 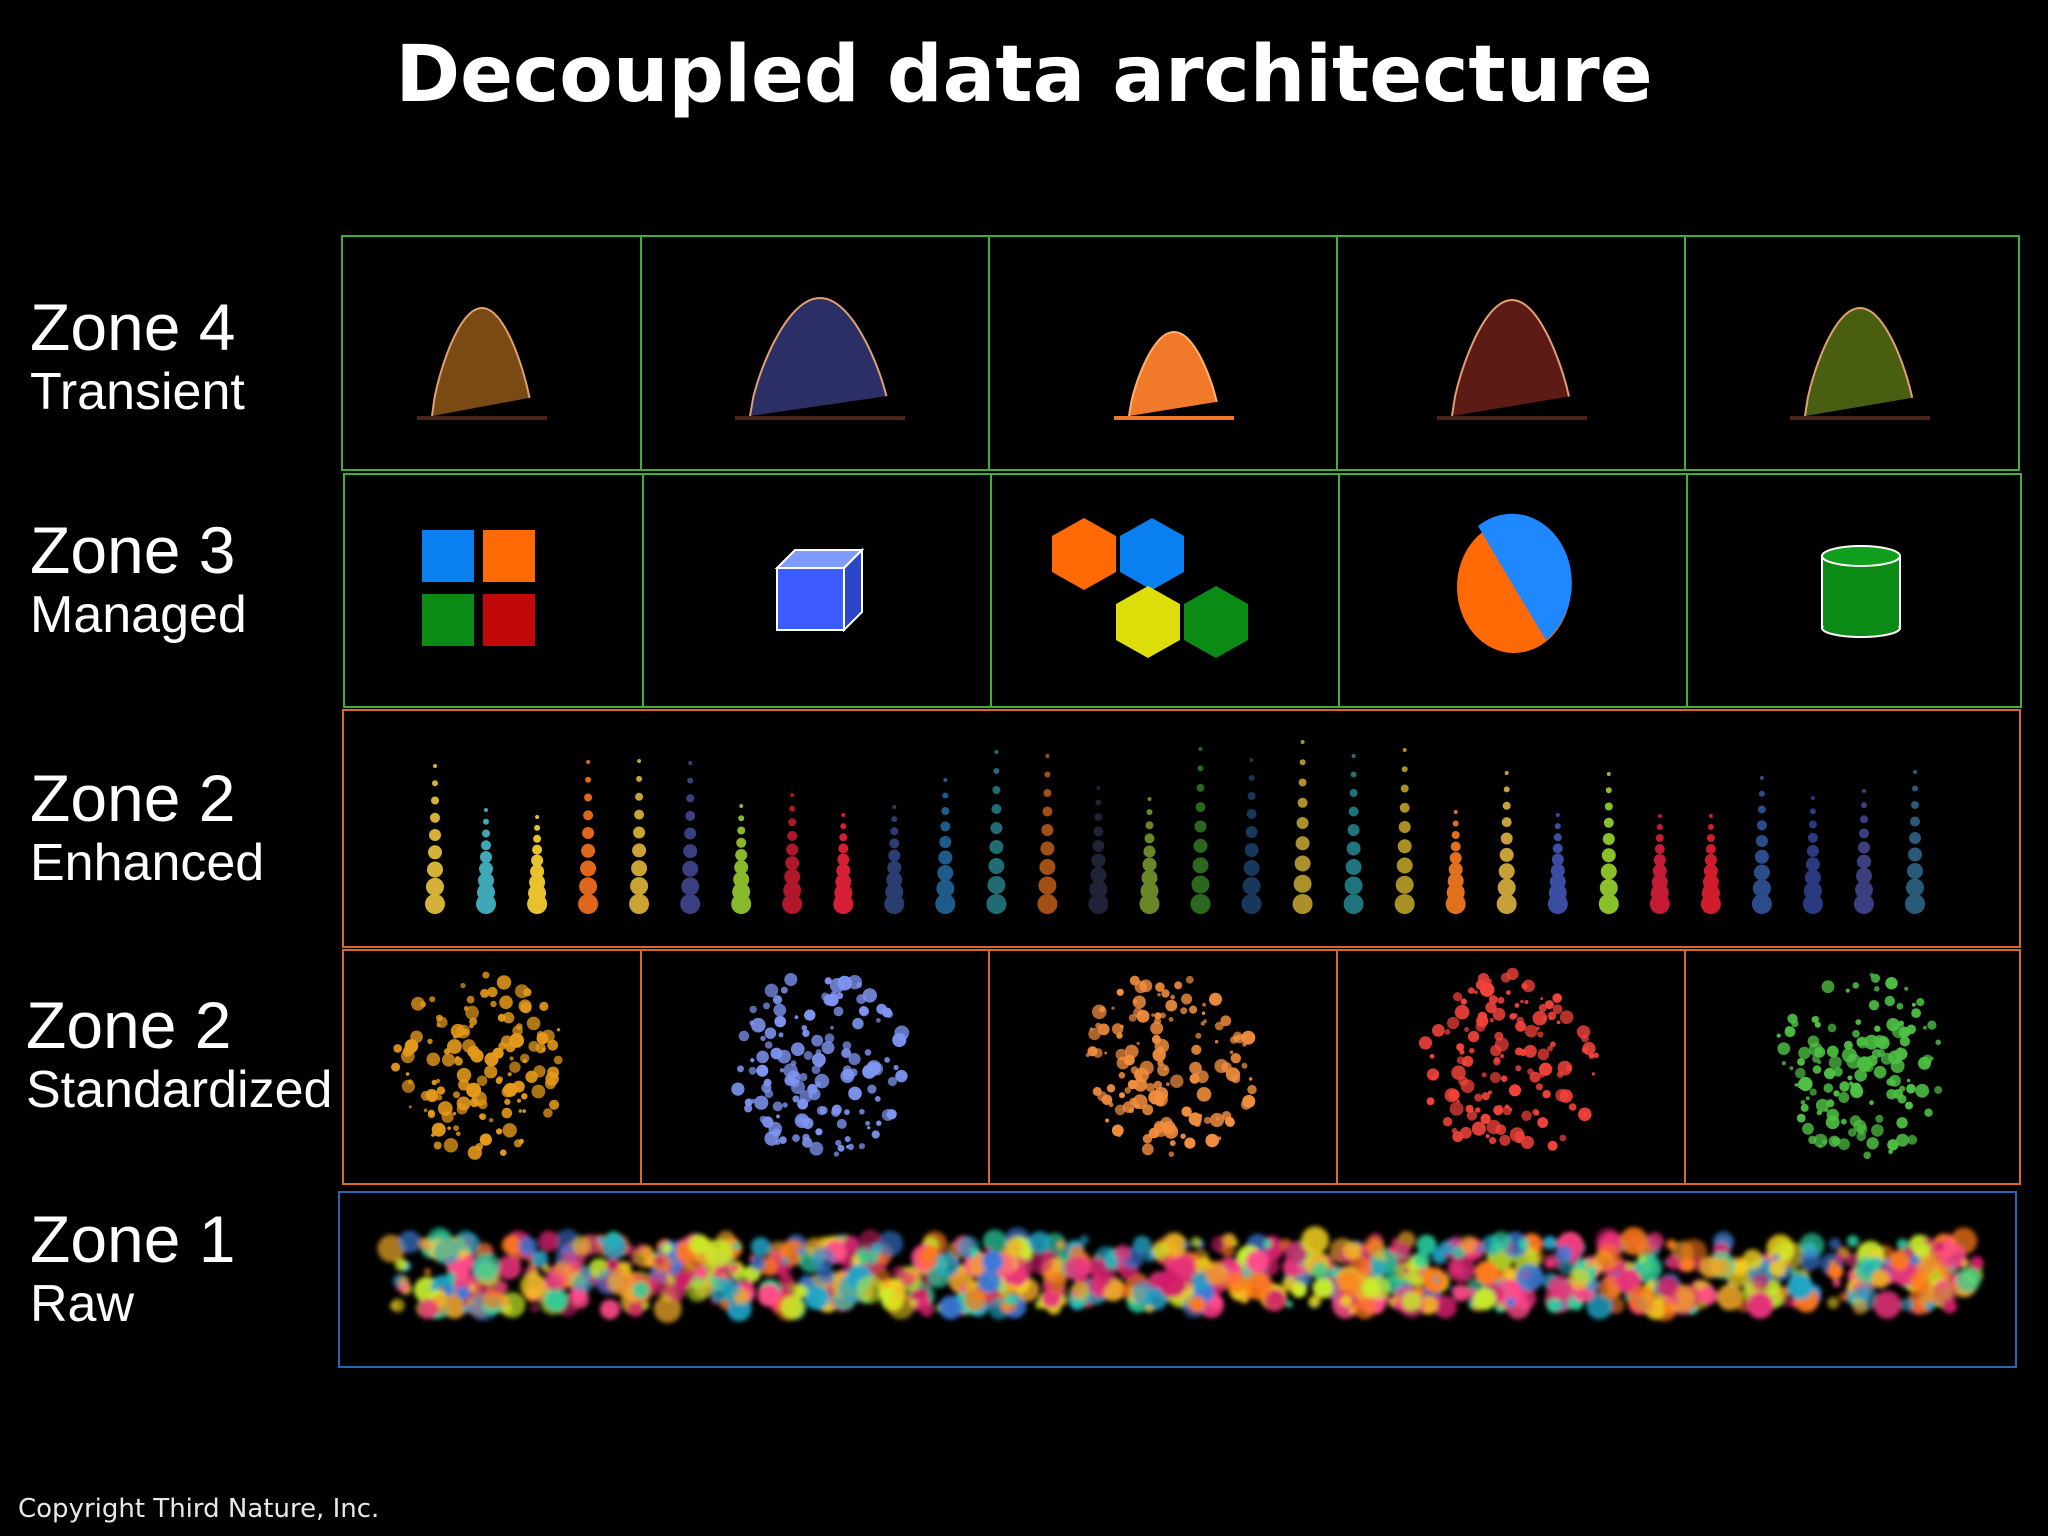 What do you see at coordinates (133, 1239) in the screenshot?
I see `zone1-name: Zone 1` at bounding box center [133, 1239].